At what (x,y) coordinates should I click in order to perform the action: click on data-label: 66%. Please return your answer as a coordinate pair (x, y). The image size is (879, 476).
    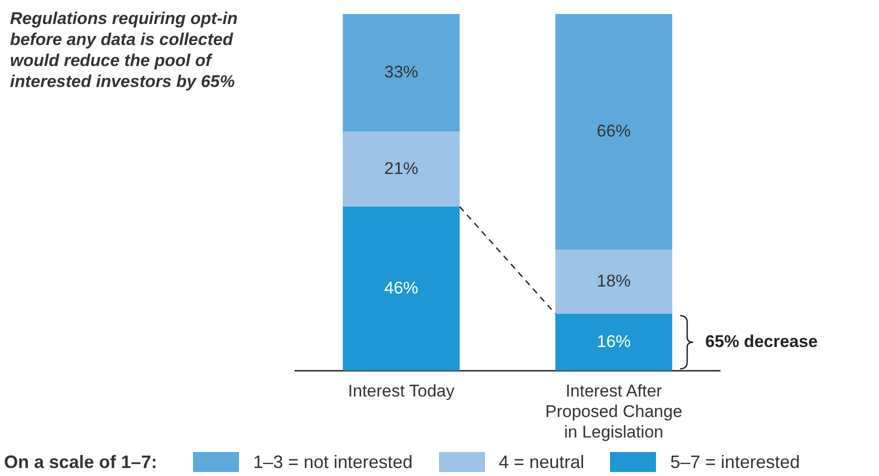
    Looking at the image, I should click on (613, 130).